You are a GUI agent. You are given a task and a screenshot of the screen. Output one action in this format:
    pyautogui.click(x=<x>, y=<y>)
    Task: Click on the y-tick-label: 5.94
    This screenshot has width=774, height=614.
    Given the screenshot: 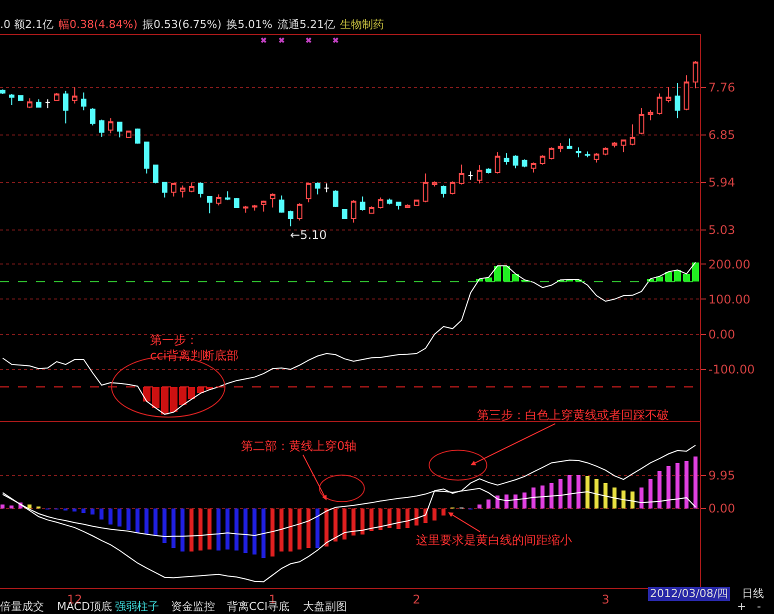 What is the action you would take?
    pyautogui.click(x=722, y=183)
    